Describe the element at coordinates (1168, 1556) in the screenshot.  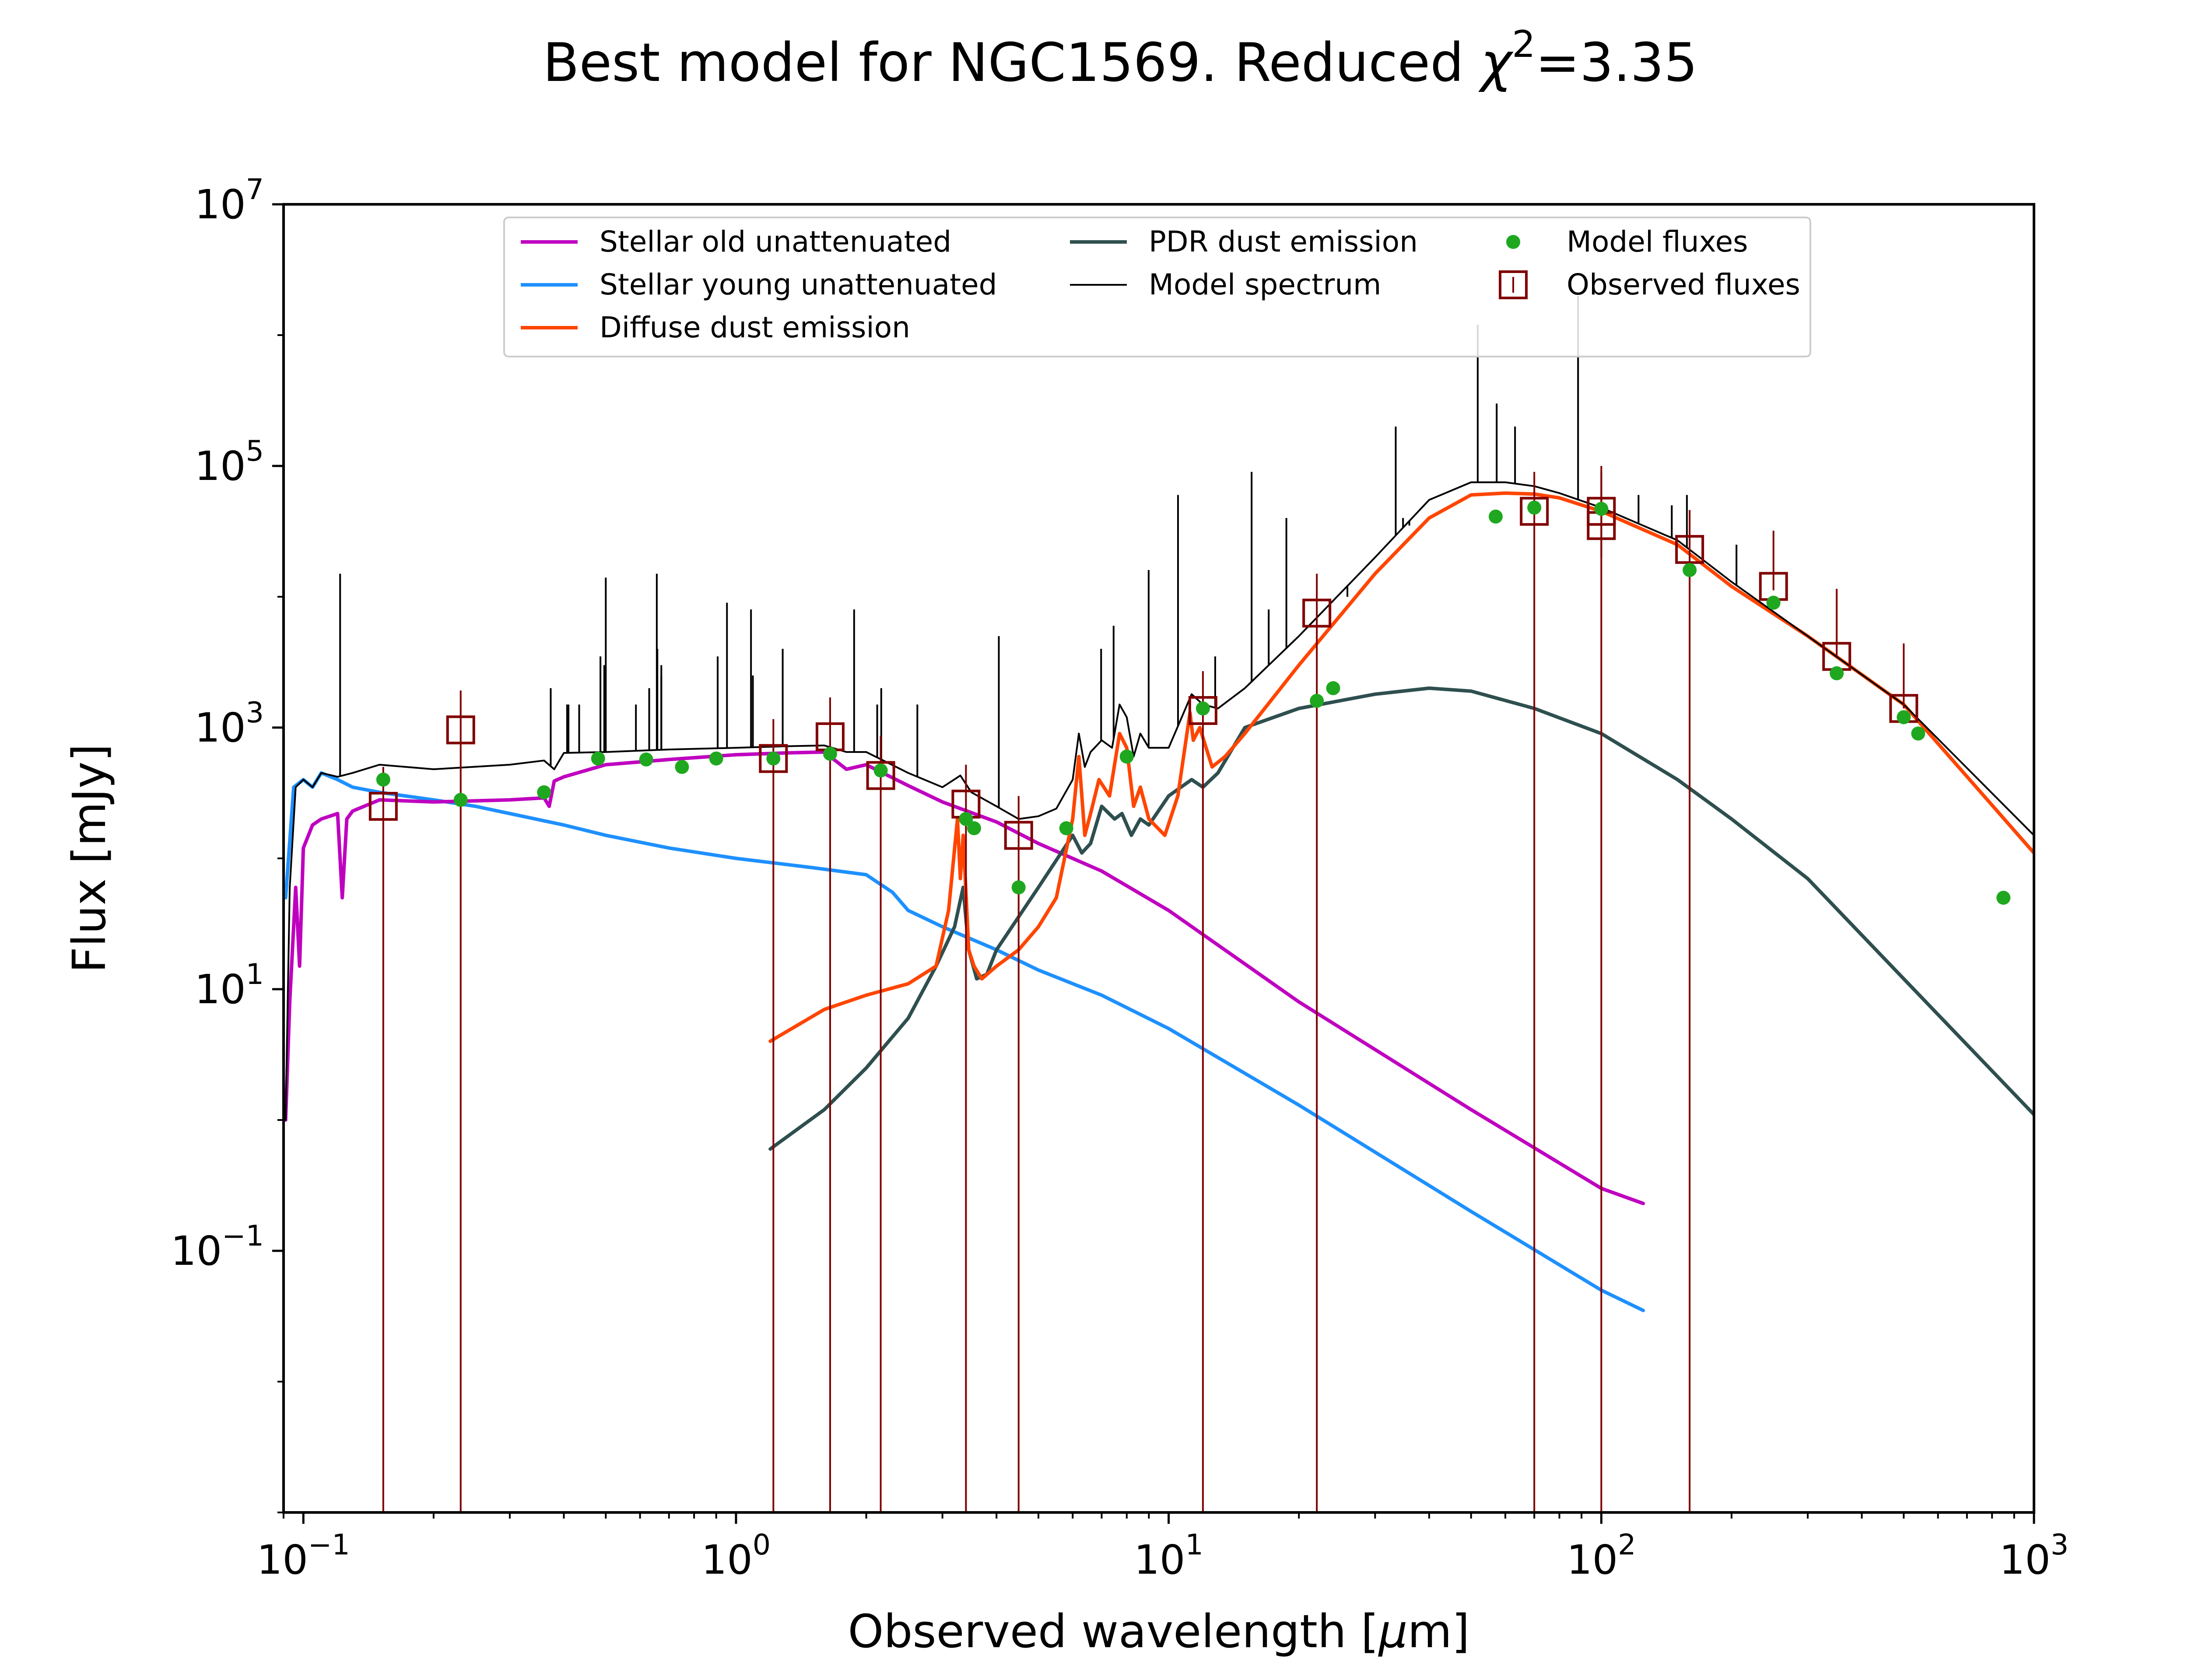
I see `x-tick-label: 10¹` at that location.